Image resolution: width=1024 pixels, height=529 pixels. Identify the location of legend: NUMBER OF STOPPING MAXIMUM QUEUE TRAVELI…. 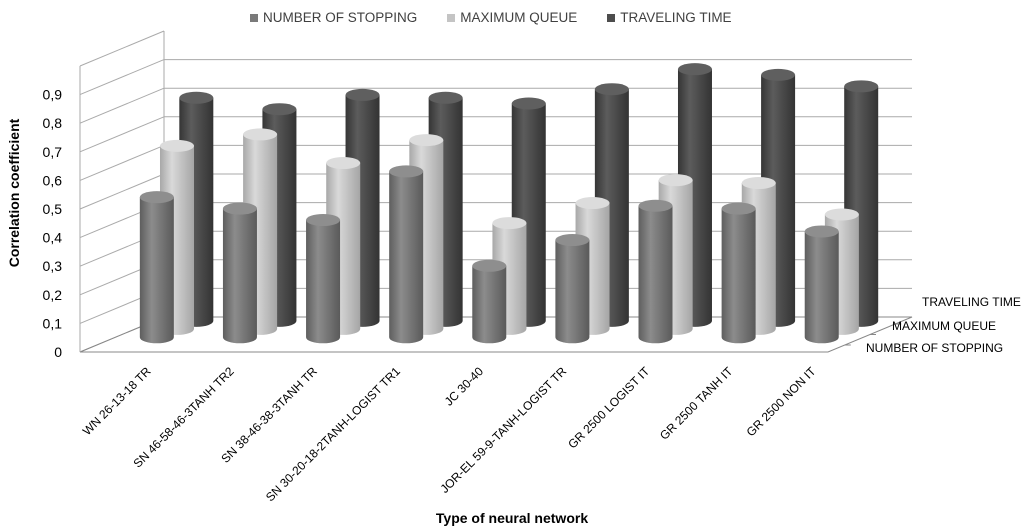
(491, 17).